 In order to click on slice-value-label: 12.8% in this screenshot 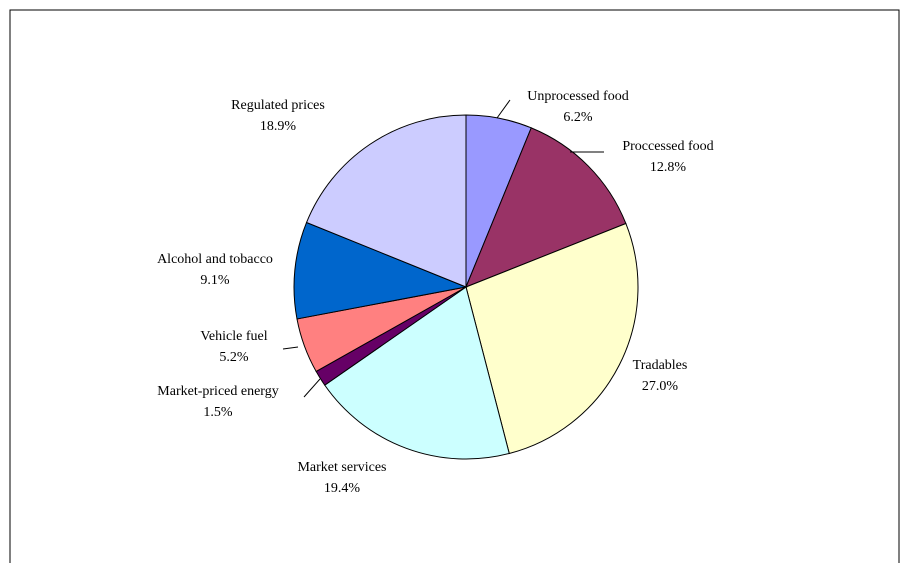, I will do `click(668, 167)`.